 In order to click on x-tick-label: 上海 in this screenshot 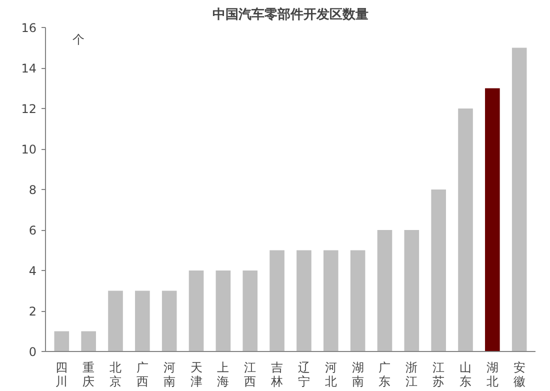, I will do `click(223, 374)`.